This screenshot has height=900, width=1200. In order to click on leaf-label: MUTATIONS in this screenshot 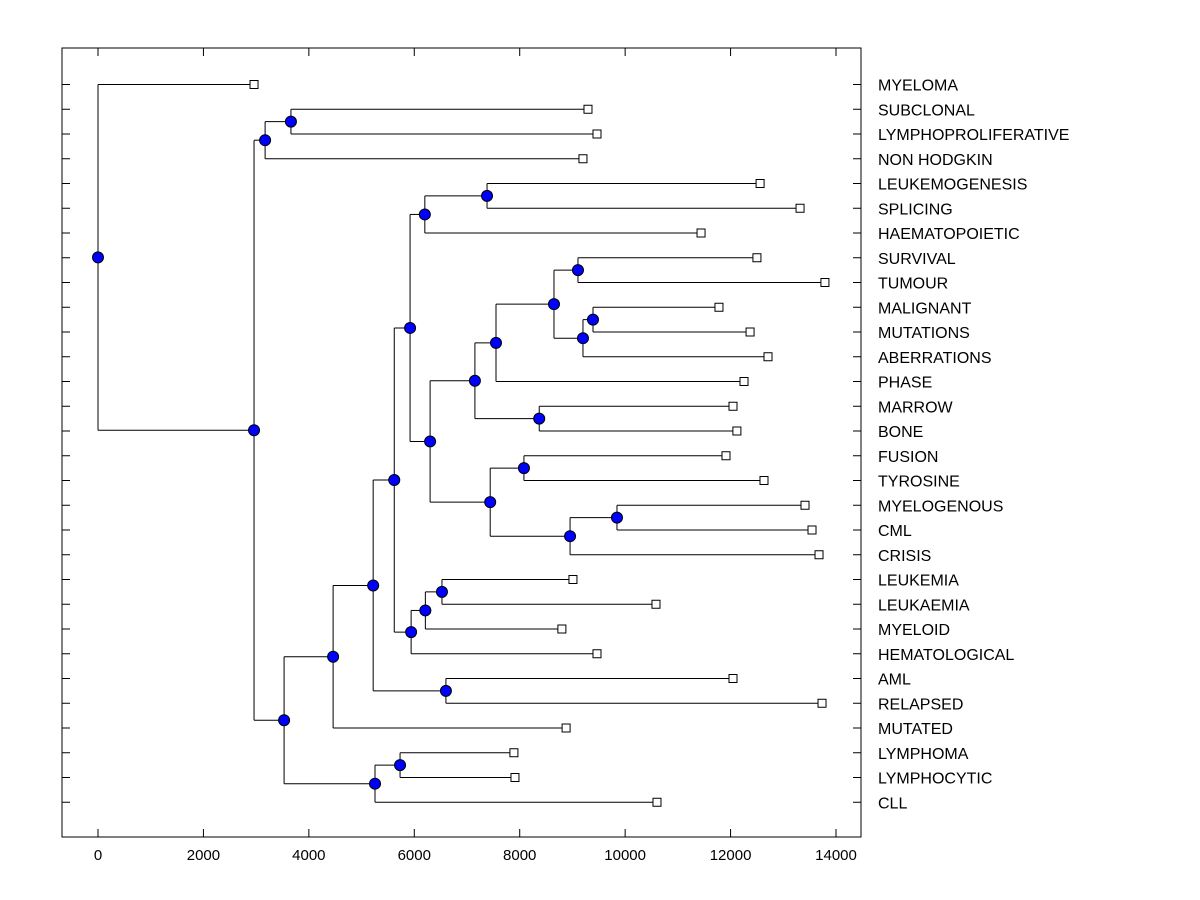, I will do `click(924, 333)`.